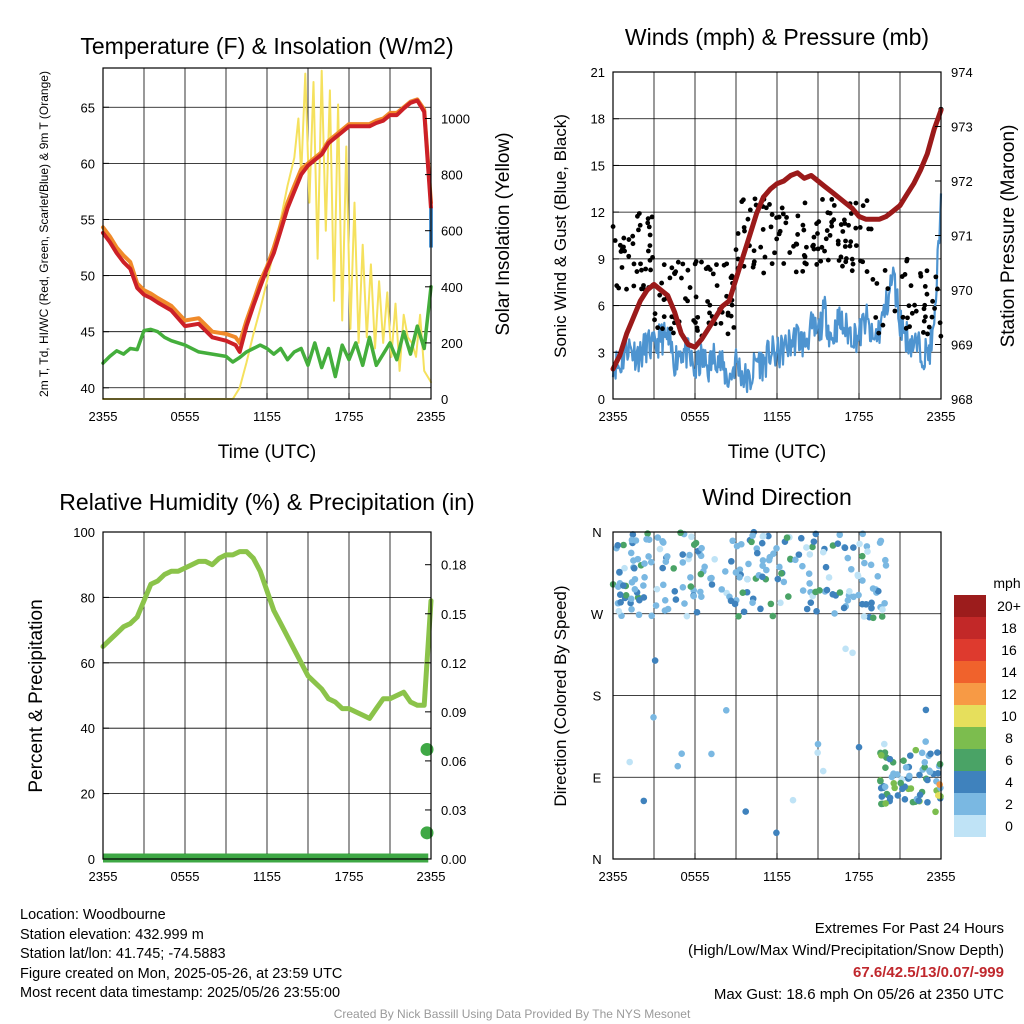  What do you see at coordinates (452, 175) in the screenshot?
I see `y2-tick-label: 800` at bounding box center [452, 175].